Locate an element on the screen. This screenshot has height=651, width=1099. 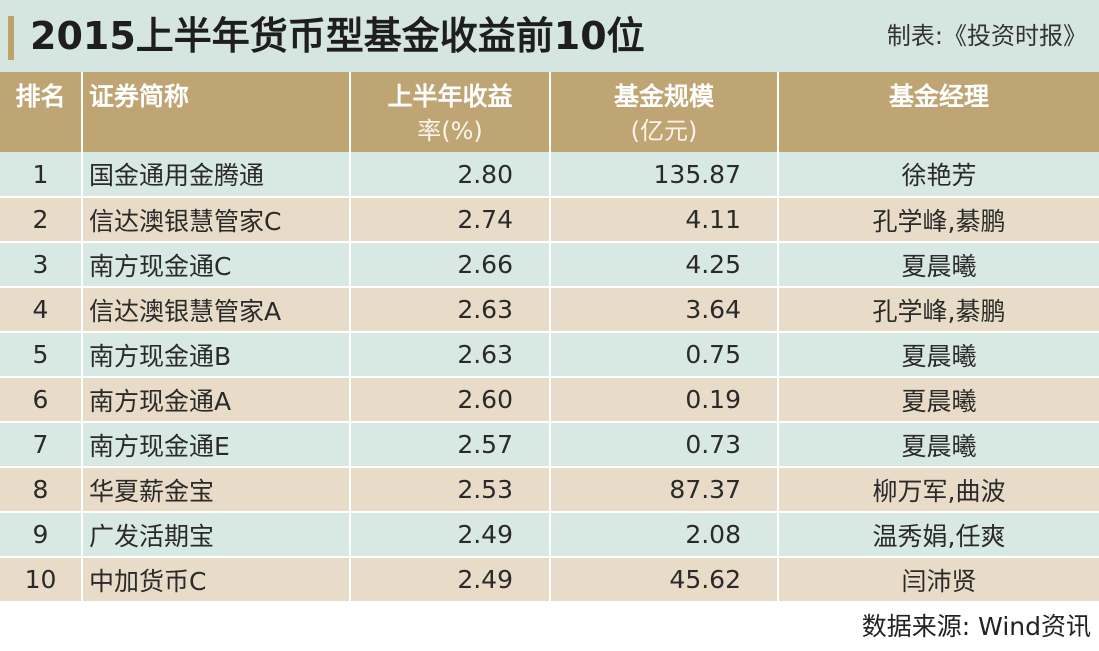
table-row: 2 信达澳银慧管家C 2.74 4.11 孔学峰,綦鹏 is located at coordinates (549, 220).